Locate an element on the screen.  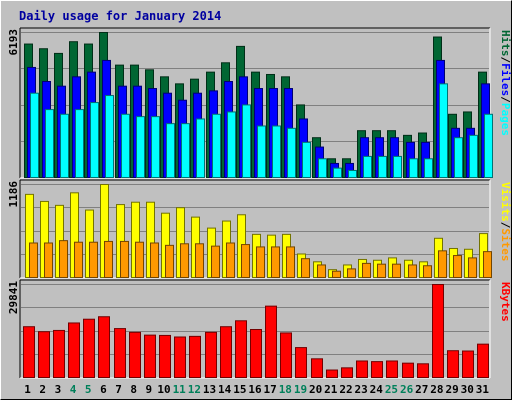
x-tick-label: 6 is located at coordinates (103, 389).